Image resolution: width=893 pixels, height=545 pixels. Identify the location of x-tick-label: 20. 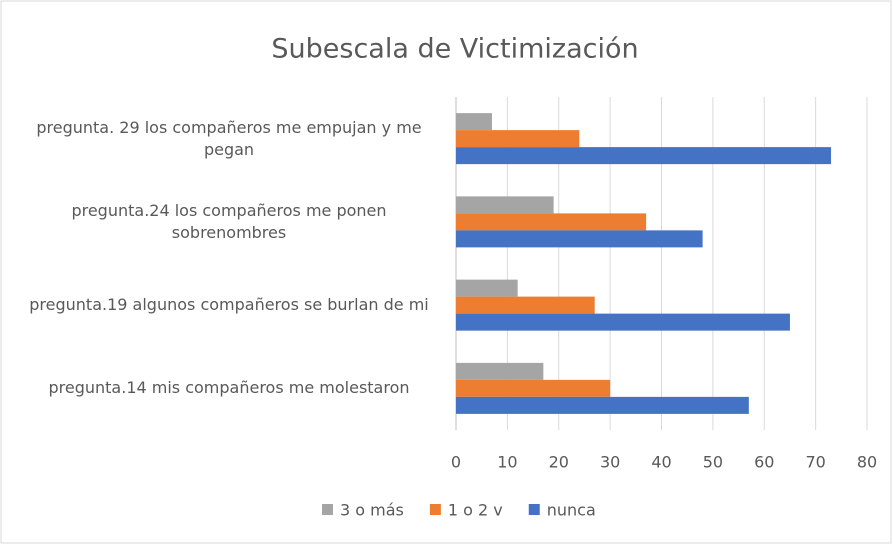
(559, 462).